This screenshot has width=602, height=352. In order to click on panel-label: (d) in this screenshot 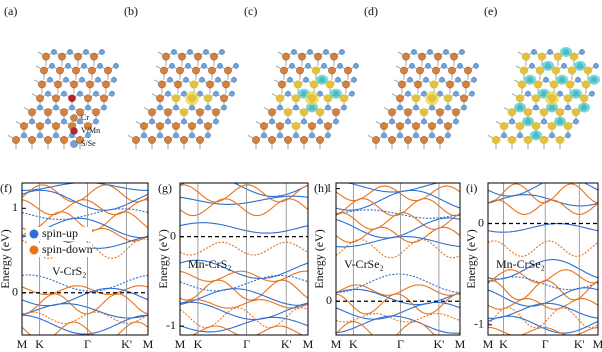, I will do `click(371, 11)`.